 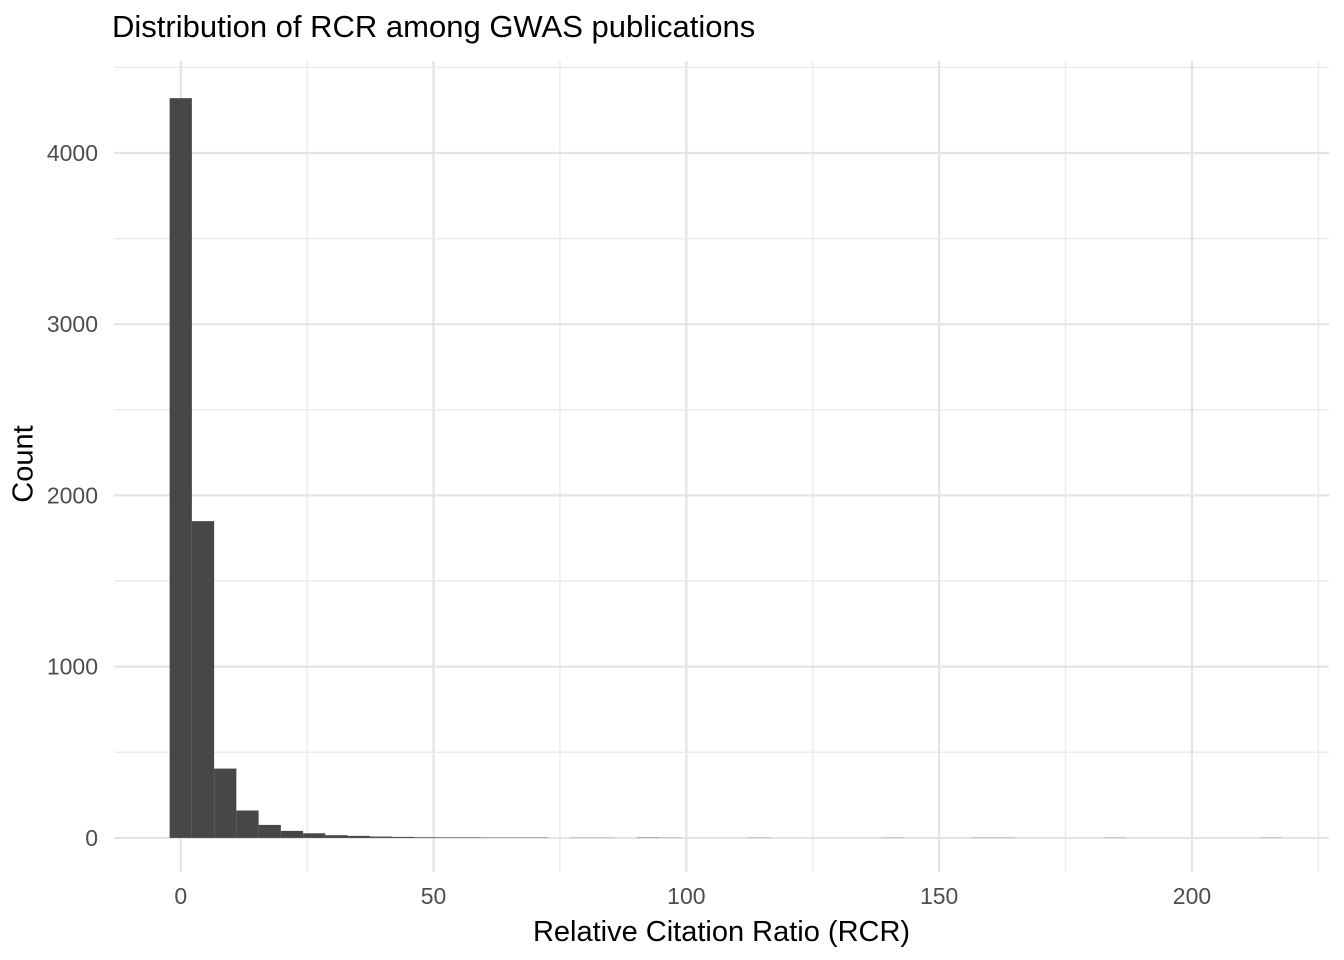 I want to click on y-tick-label: 4000, so click(x=72, y=153).